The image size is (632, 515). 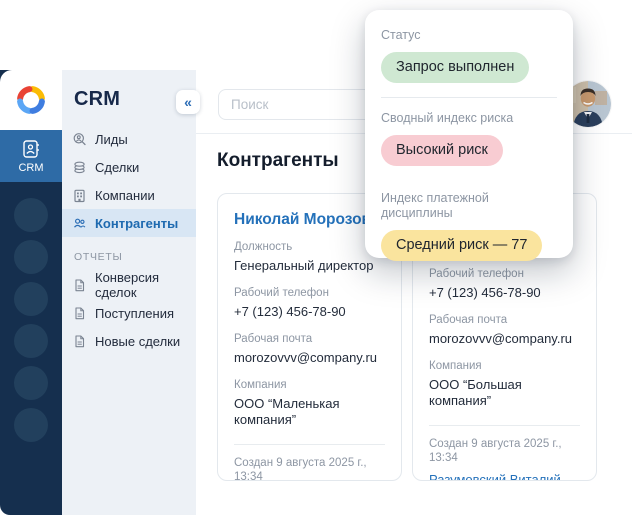 What do you see at coordinates (287, 411) in the screenshot?
I see `field-value: ООО “Маленькая компания”` at bounding box center [287, 411].